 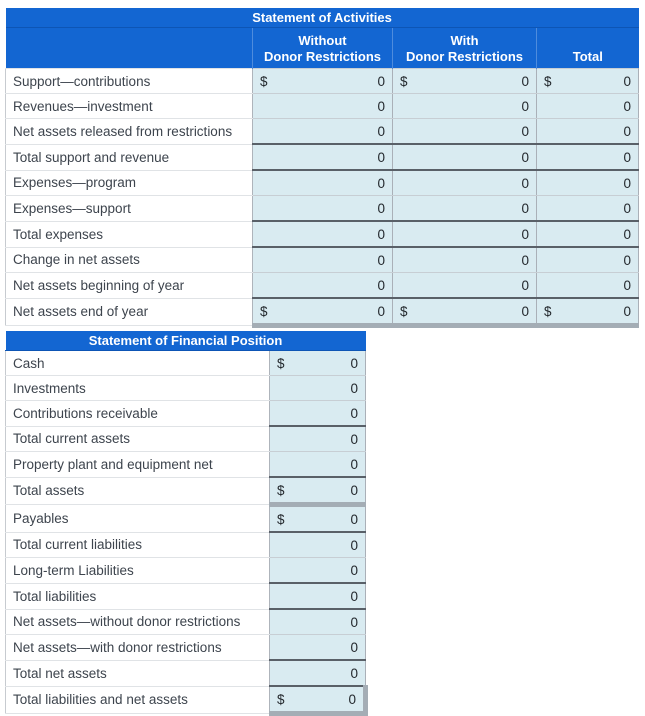 I want to click on table-row: Revenues—investment 0 0 0, so click(x=322, y=106).